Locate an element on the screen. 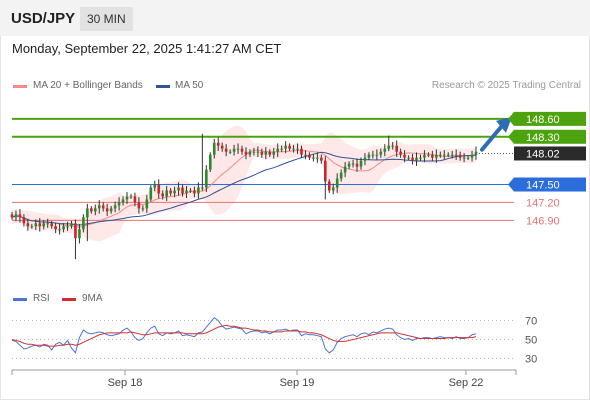 This screenshot has width=590, height=400. level-label: 146.90 is located at coordinates (543, 221).